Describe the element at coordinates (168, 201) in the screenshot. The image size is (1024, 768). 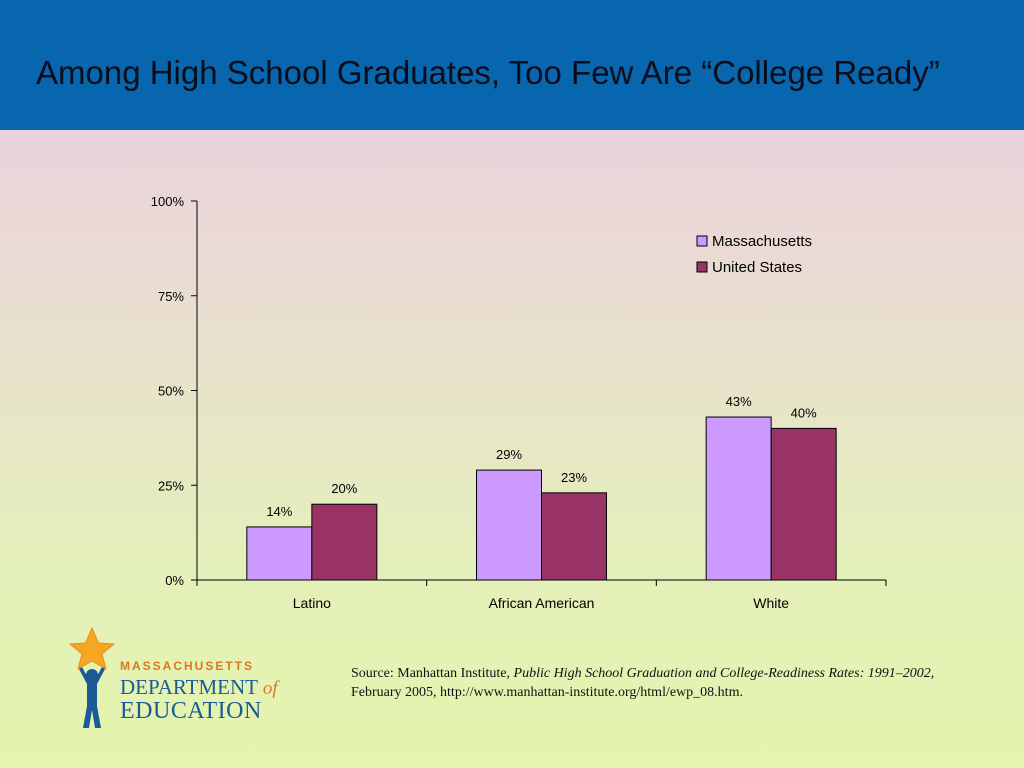
I see `y-tick-label: 100%` at that location.